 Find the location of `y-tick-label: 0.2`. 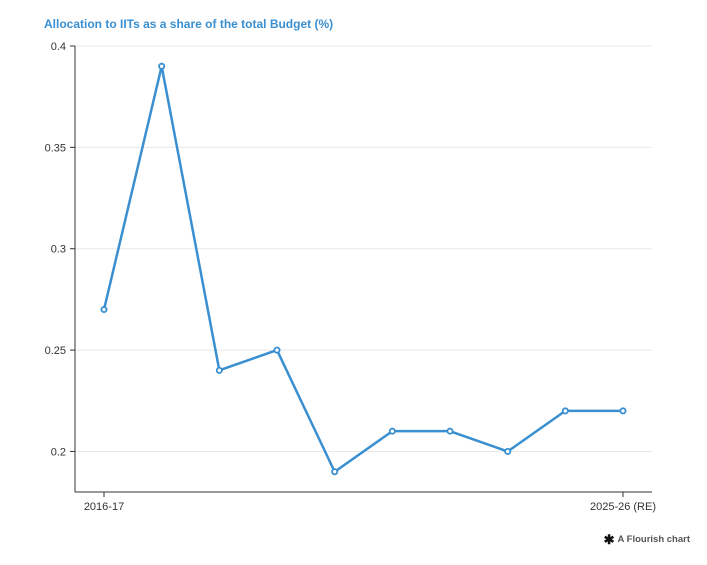

y-tick-label: 0.2 is located at coordinates (58, 452).